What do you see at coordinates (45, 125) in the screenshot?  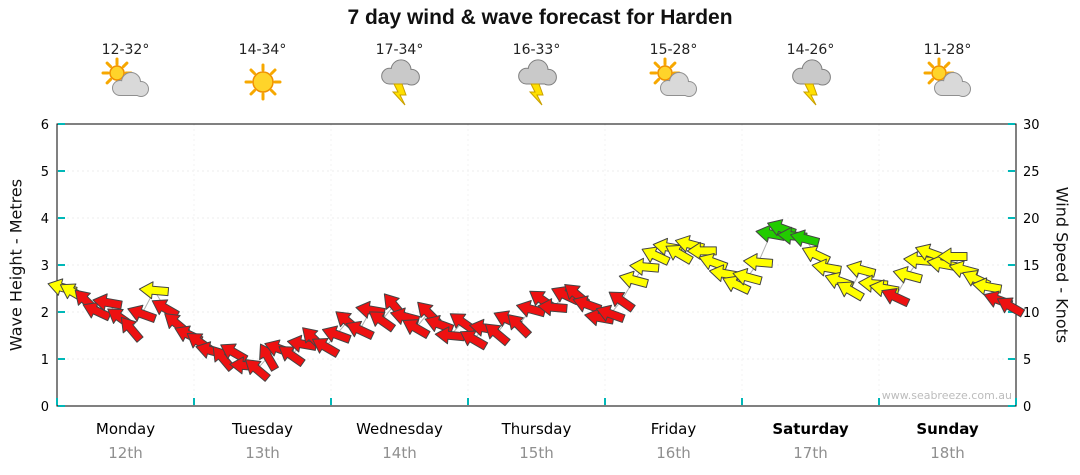 I see `wave-tick-label: 6` at bounding box center [45, 125].